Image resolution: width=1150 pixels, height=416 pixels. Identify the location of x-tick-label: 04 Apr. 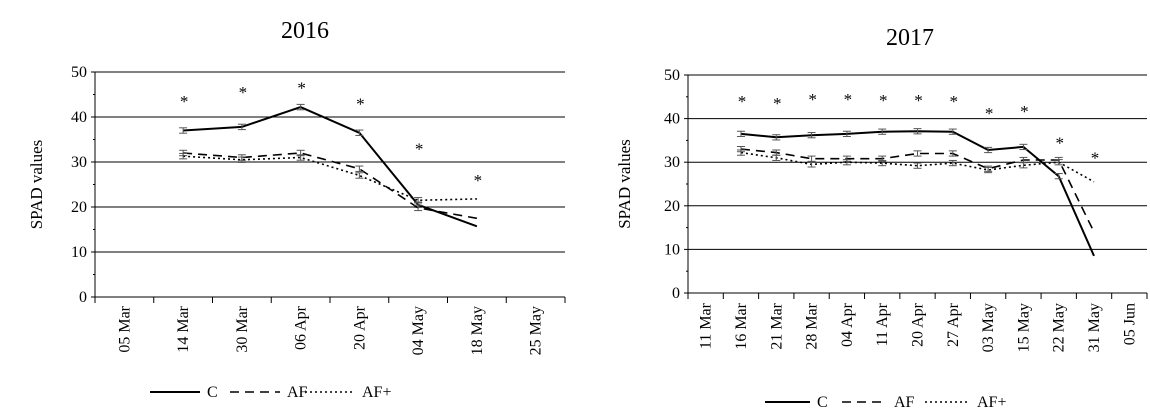
(847, 324).